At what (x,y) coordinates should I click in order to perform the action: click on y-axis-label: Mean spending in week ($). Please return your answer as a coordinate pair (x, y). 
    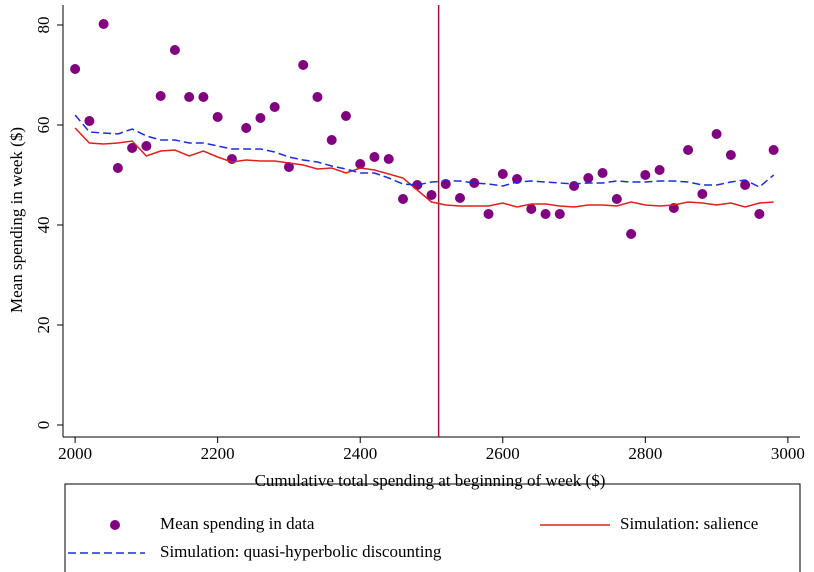
    Looking at the image, I should click on (16, 220).